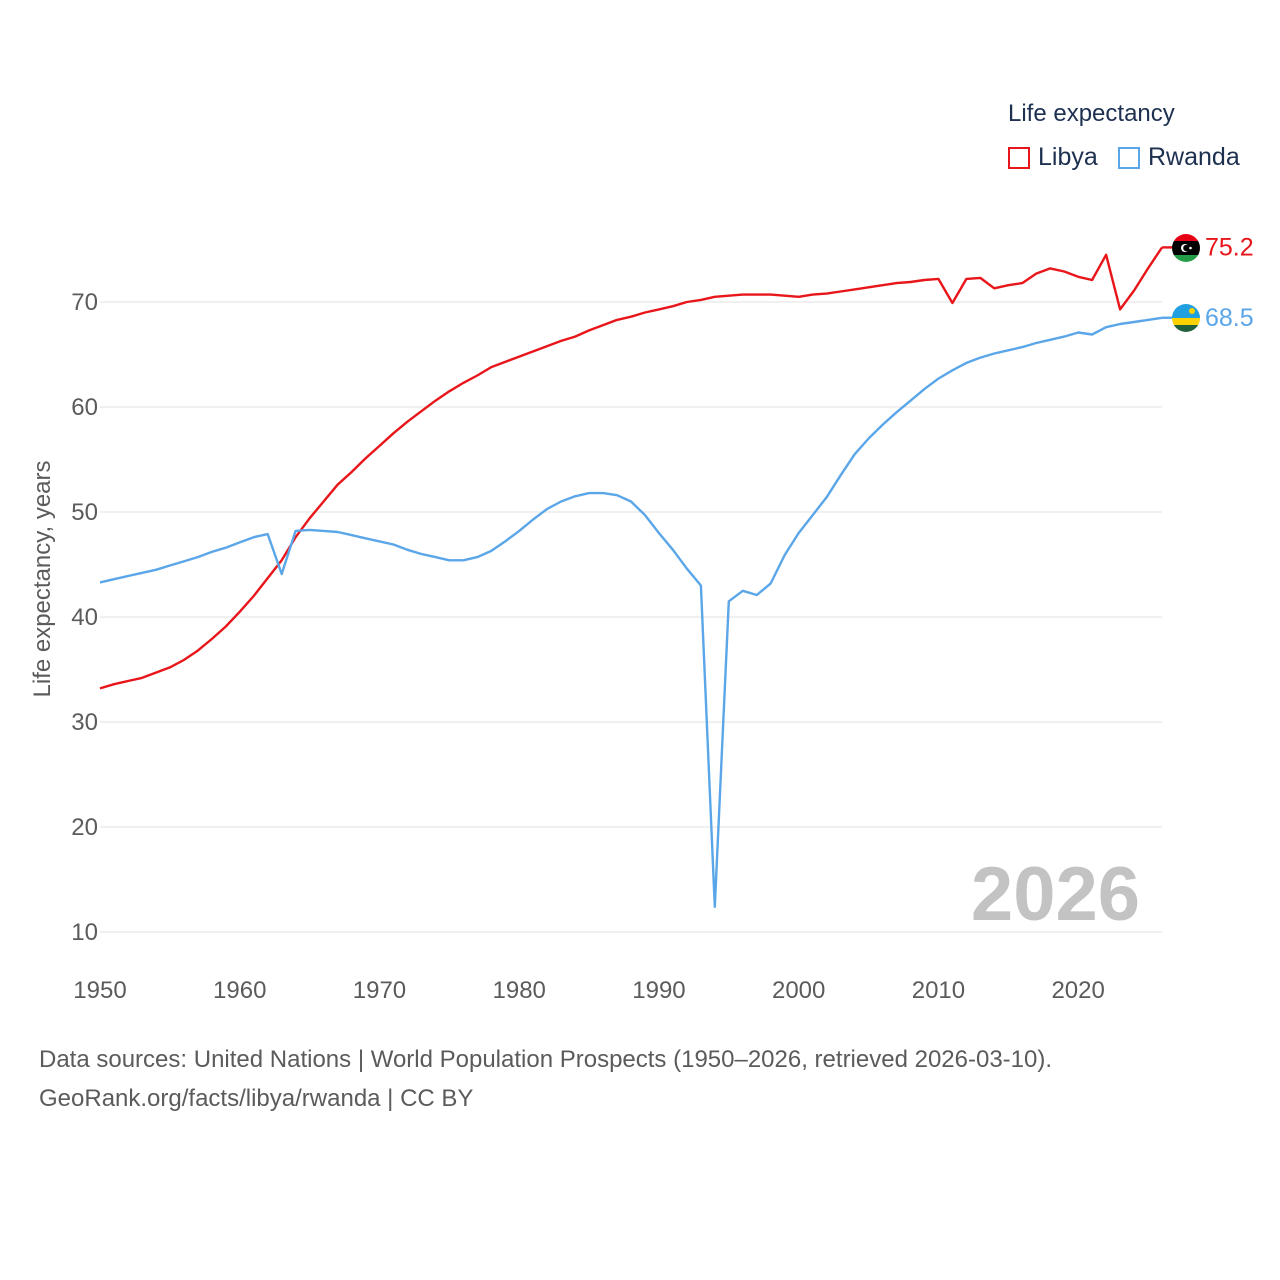 This screenshot has height=1280, width=1280. Describe the element at coordinates (99, 990) in the screenshot. I see `x-tick-label: 1950` at that location.